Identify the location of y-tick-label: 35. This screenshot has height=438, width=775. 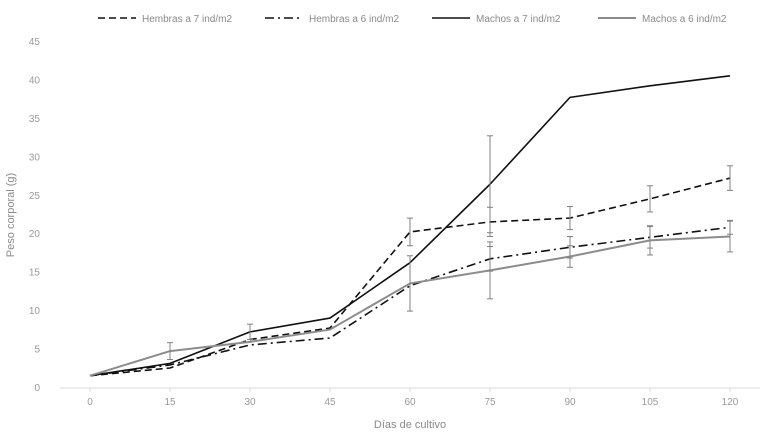
(35, 119).